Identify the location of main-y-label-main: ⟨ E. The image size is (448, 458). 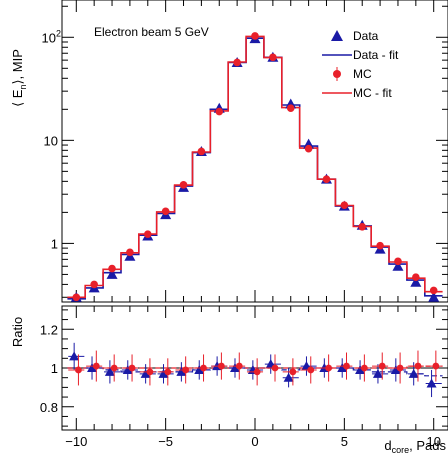
(17, 98).